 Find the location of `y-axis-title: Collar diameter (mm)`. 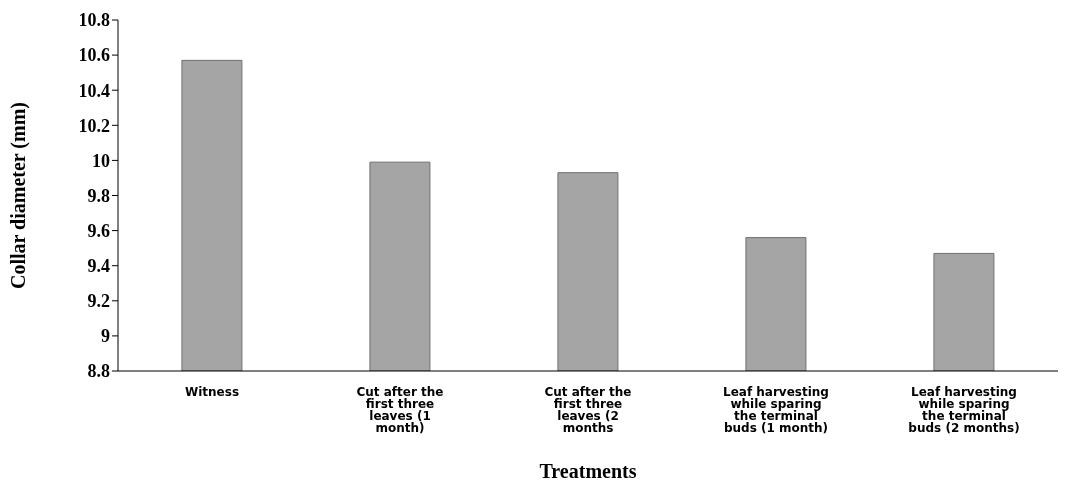

y-axis-title: Collar diameter (mm) is located at coordinates (19, 195).